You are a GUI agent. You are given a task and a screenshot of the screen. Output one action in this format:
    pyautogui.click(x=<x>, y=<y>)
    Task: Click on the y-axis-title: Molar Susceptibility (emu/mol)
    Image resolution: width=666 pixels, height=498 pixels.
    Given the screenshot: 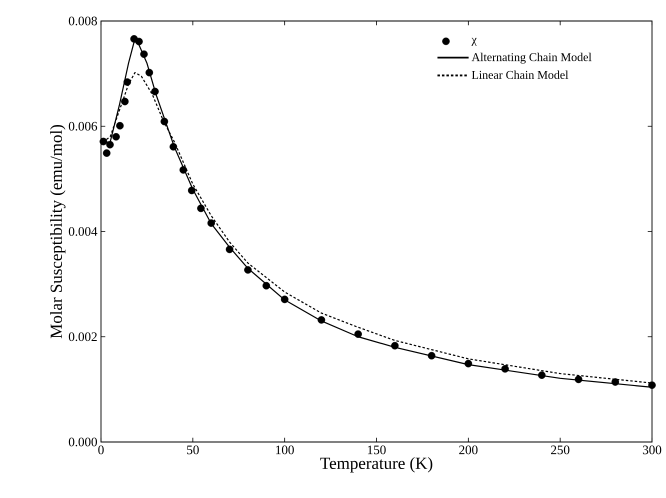 What is the action you would take?
    pyautogui.click(x=58, y=231)
    